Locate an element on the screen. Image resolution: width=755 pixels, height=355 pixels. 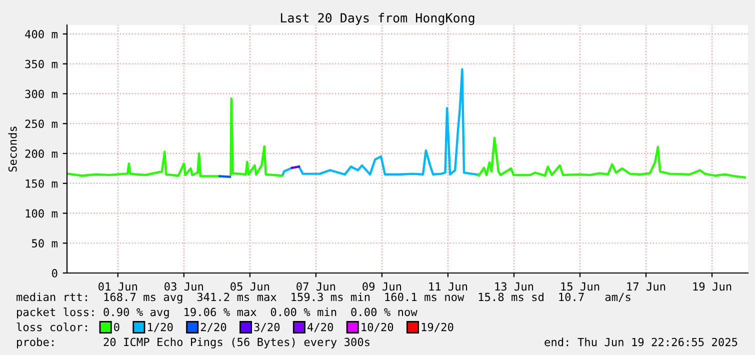
x-tick-label: 13 Jun is located at coordinates (514, 286).